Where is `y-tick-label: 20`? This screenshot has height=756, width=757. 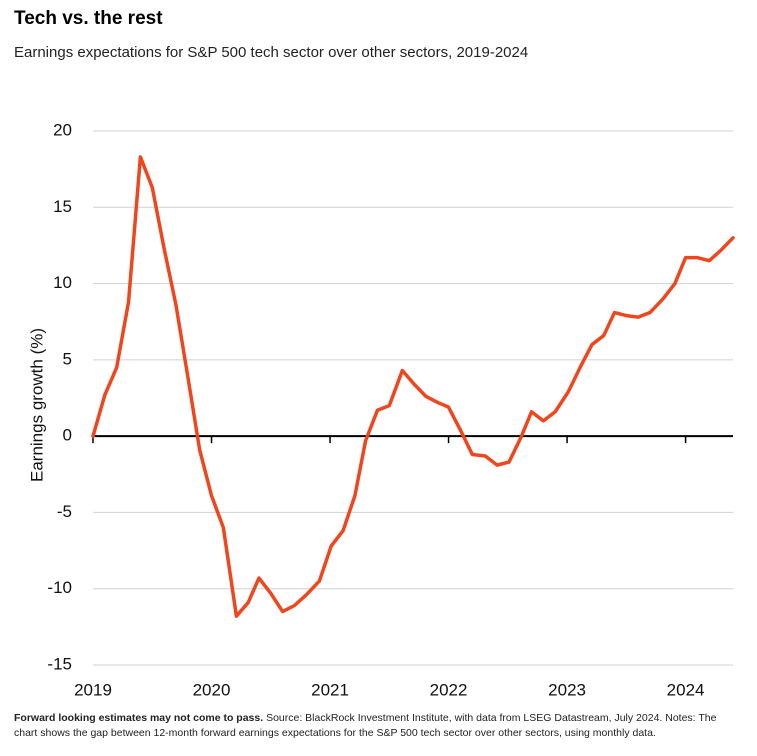 y-tick-label: 20 is located at coordinates (62, 129).